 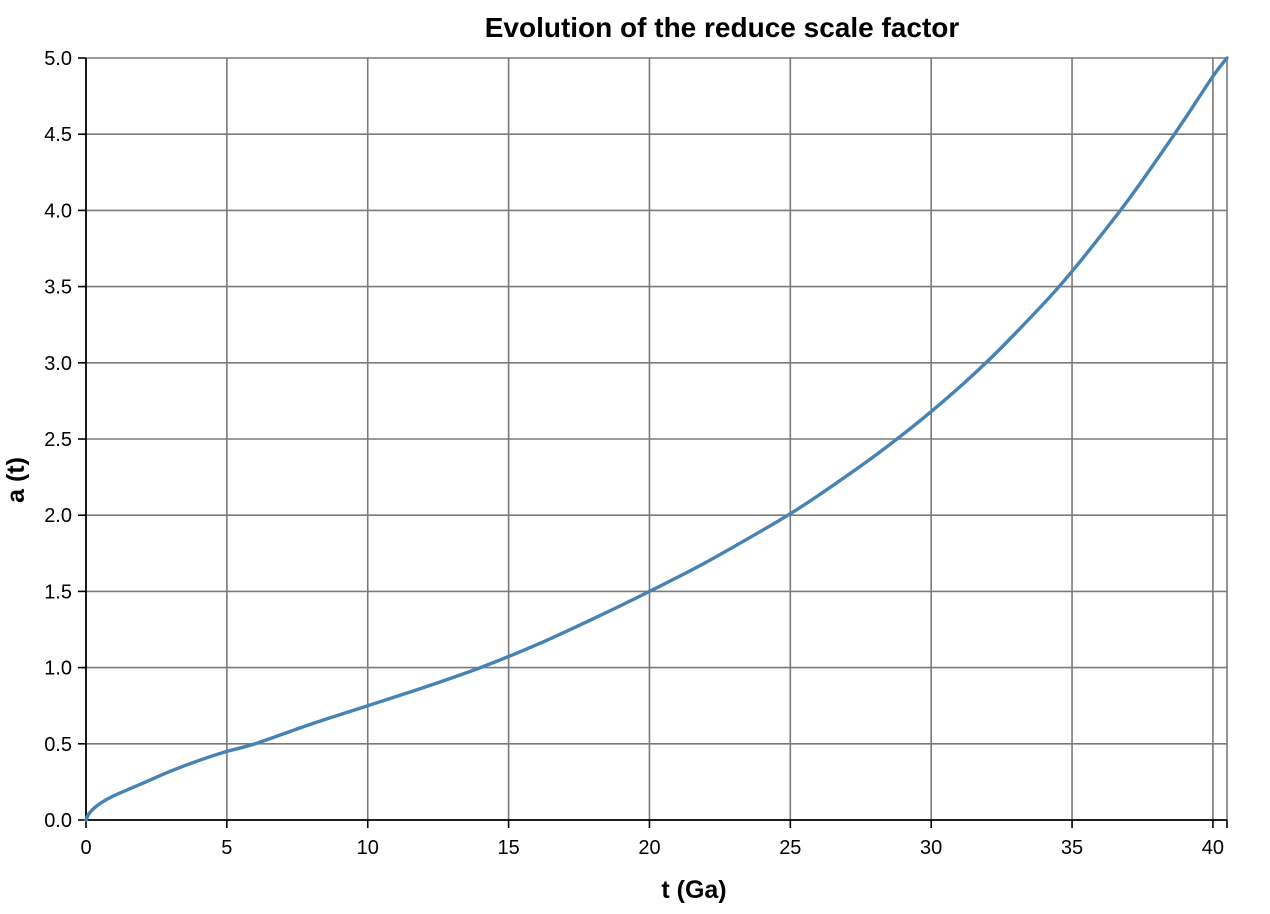 I want to click on x-tick-label-6: 30, so click(x=931, y=848).